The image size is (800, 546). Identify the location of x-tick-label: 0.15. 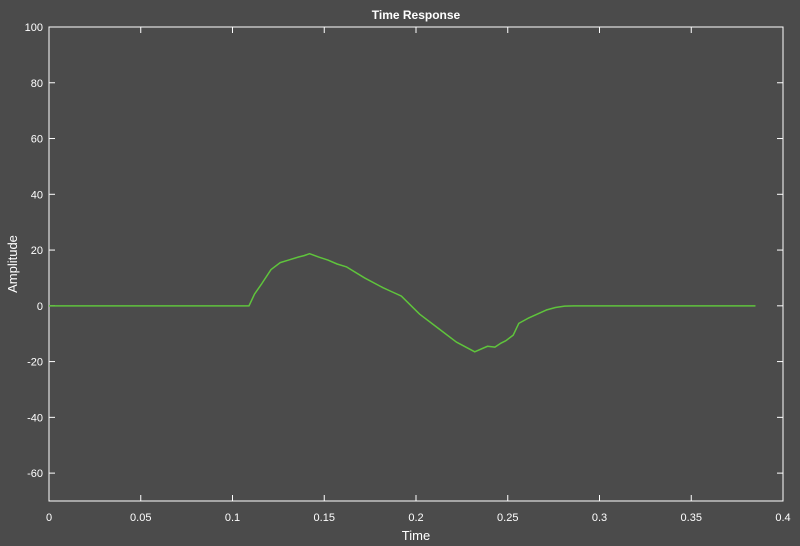
(324, 518).